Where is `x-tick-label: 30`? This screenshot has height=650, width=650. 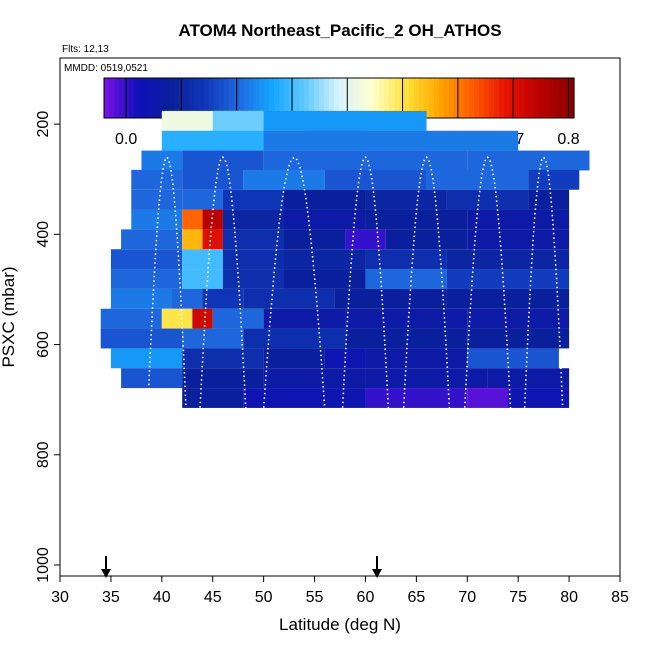 x-tick-label: 30 is located at coordinates (60, 597).